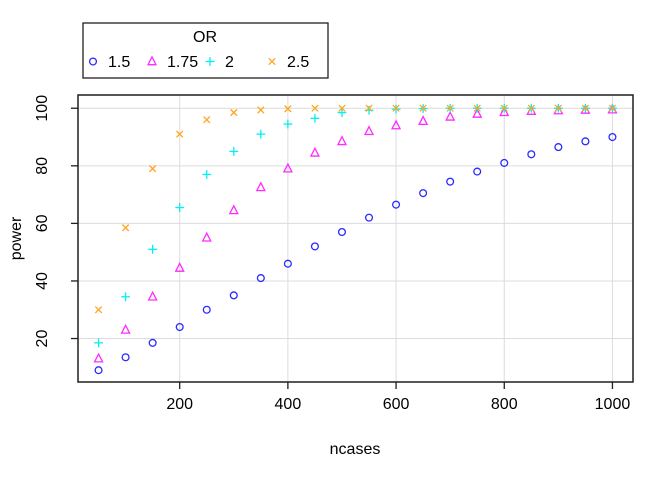 The height and width of the screenshot is (485, 672). I want to click on legend-marker-x, so click(272, 61).